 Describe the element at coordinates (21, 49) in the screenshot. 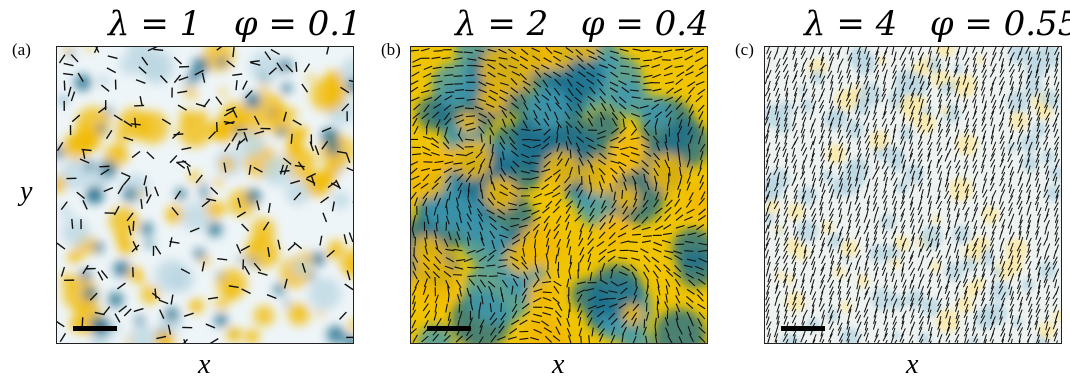

I see `panel-a-tag: (a)` at that location.